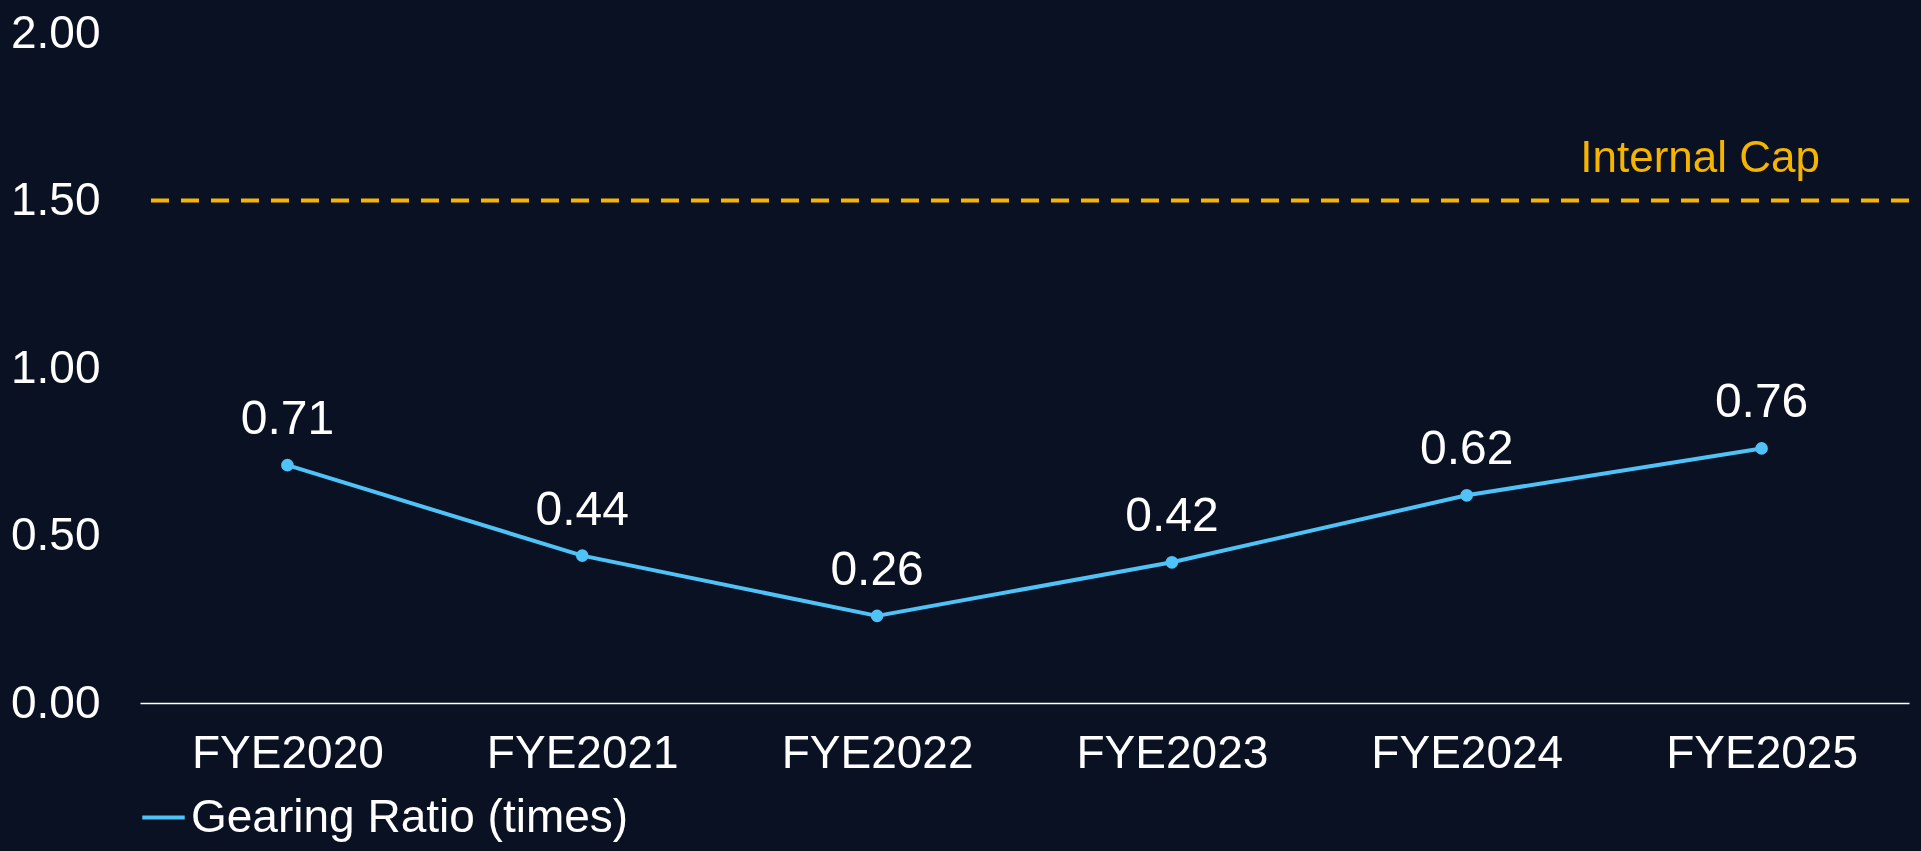 The width and height of the screenshot is (1921, 851). What do you see at coordinates (1172, 515) in the screenshot?
I see `data-label: 0.42` at bounding box center [1172, 515].